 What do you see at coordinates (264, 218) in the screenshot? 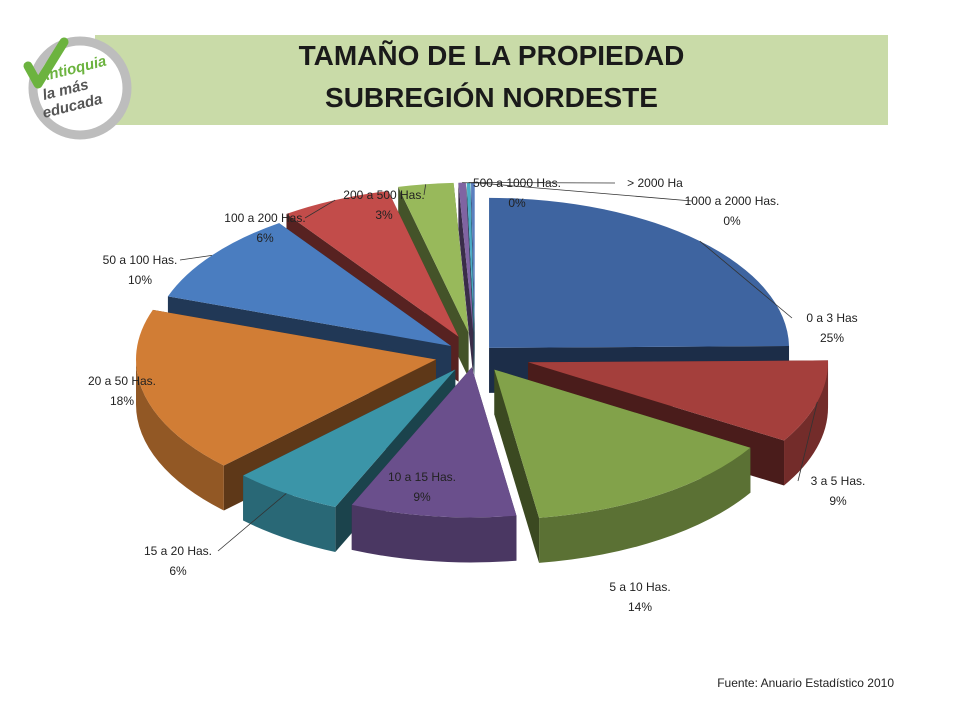
I see `data-label-category-100-a-200-has: 100 a 200 Has.` at bounding box center [264, 218].